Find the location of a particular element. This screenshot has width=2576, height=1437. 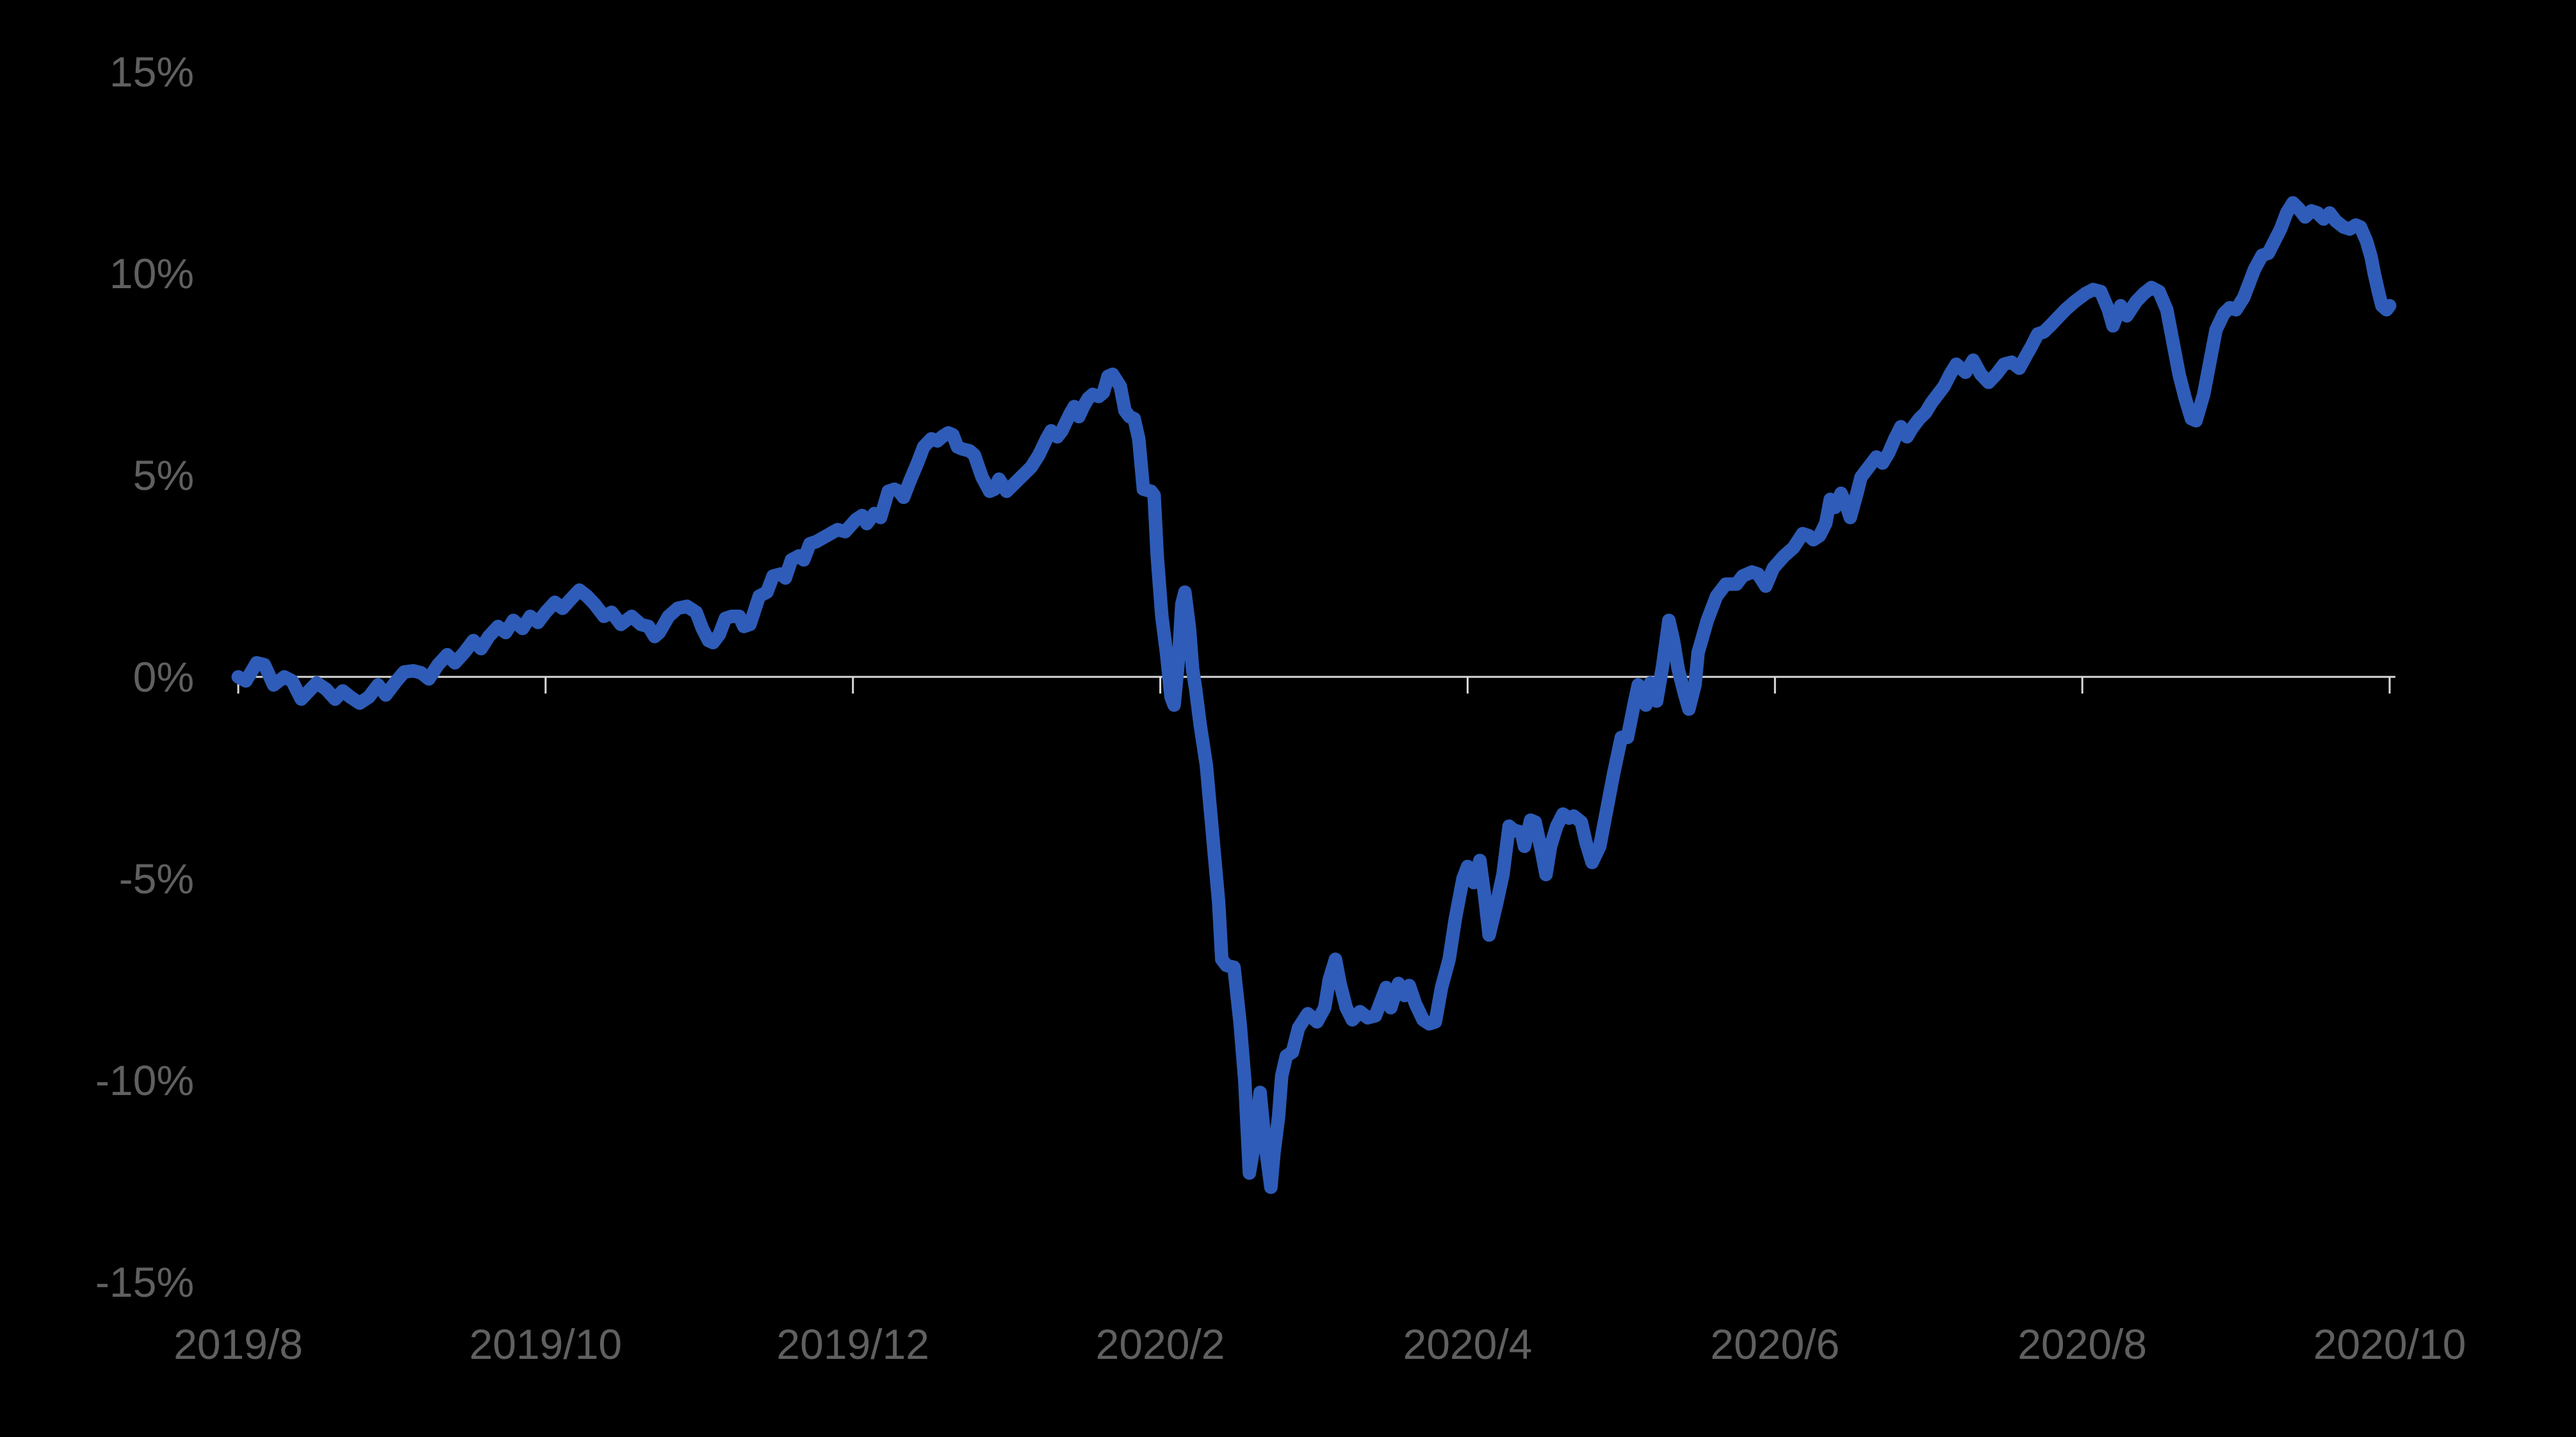

x-tick-label: 2019/8 is located at coordinates (238, 1344).